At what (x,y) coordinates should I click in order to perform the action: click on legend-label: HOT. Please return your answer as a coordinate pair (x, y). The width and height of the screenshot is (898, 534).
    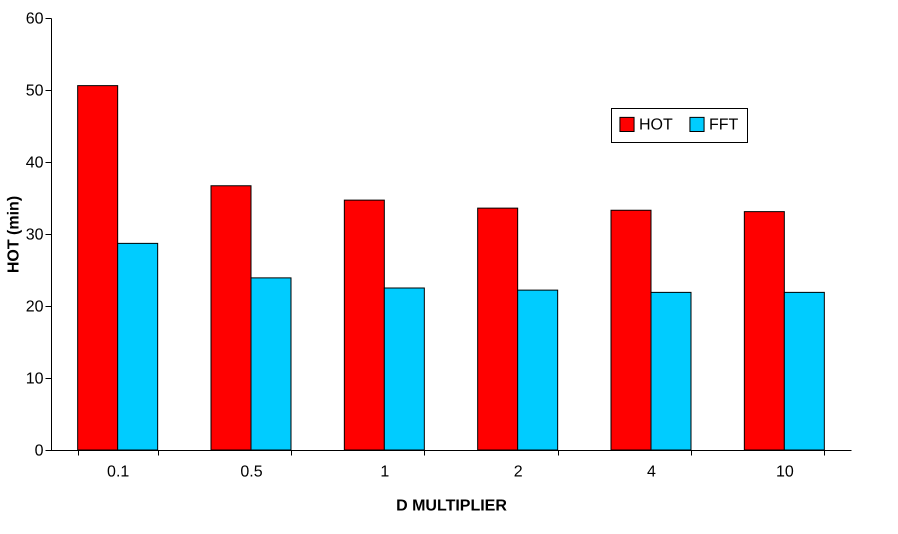
    Looking at the image, I should click on (656, 125).